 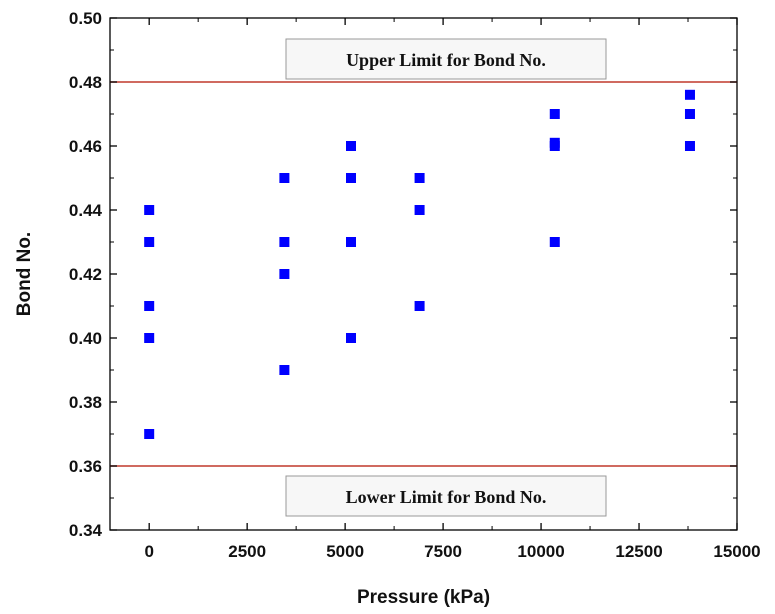 I want to click on x-tick-label: 12500, so click(x=638, y=551).